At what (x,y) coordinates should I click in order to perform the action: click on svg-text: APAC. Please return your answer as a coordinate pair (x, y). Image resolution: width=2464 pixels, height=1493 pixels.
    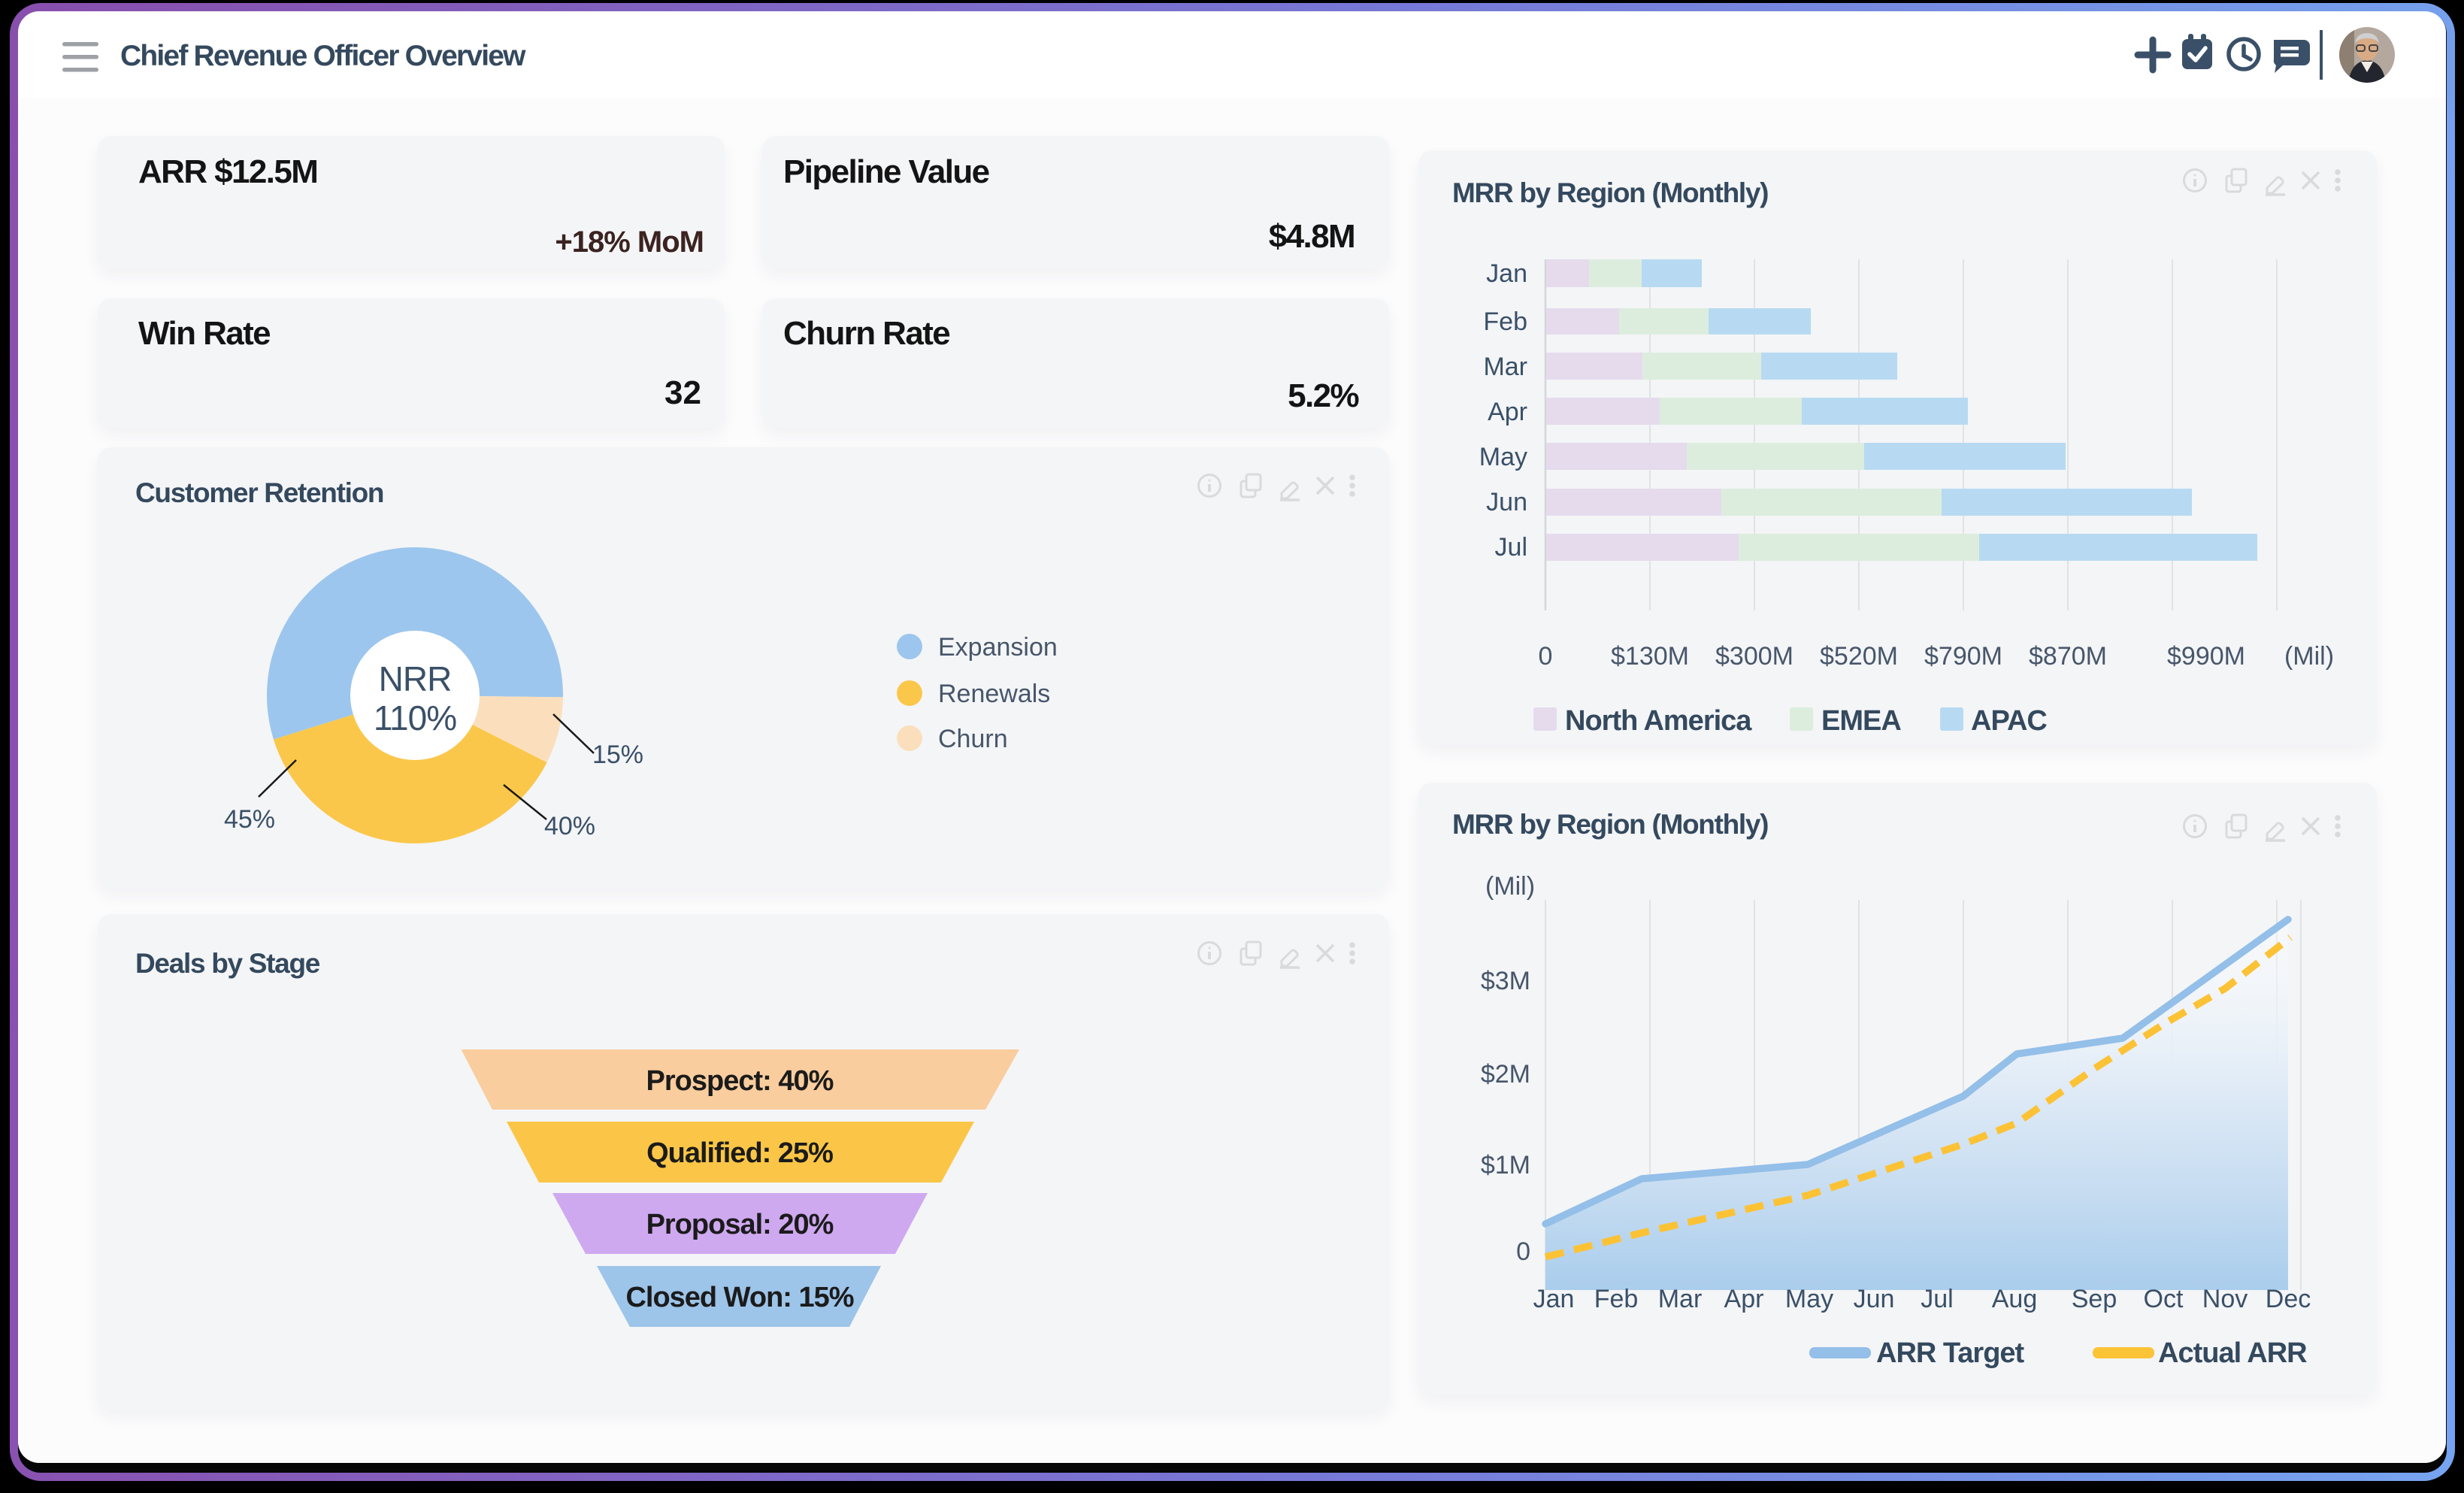
    Looking at the image, I should click on (2009, 721).